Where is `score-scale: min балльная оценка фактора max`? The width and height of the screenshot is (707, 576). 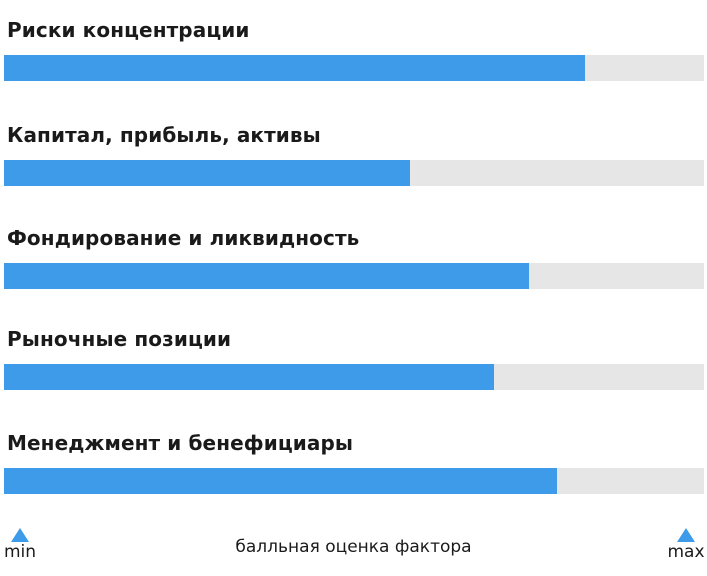
score-scale: min балльная оценка фактора max is located at coordinates (353, 549).